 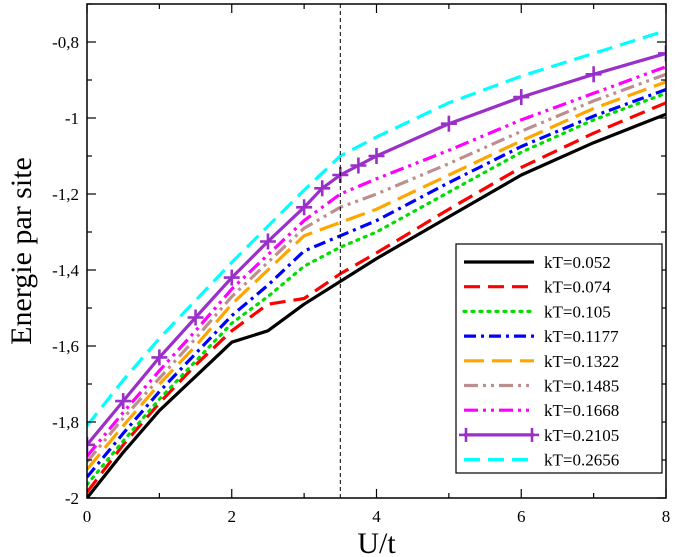 What do you see at coordinates (541, 410) in the screenshot?
I see `legend-entry: kT=0.1668` at bounding box center [541, 410].